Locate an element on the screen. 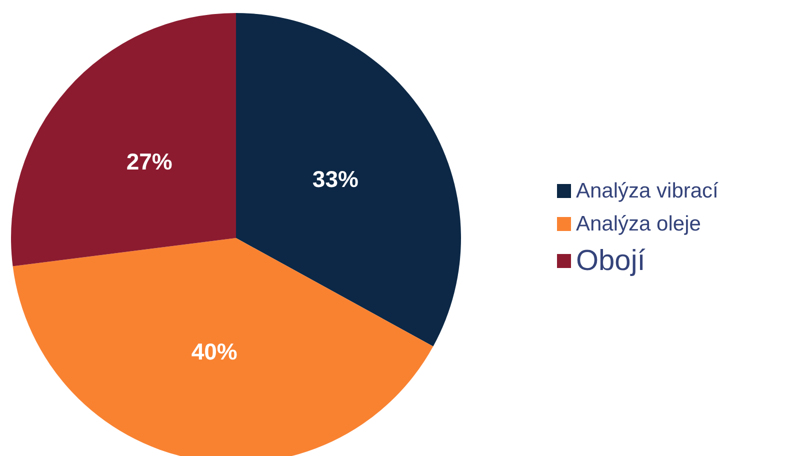 The image size is (792, 456). data-label: 33% is located at coordinates (335, 179).